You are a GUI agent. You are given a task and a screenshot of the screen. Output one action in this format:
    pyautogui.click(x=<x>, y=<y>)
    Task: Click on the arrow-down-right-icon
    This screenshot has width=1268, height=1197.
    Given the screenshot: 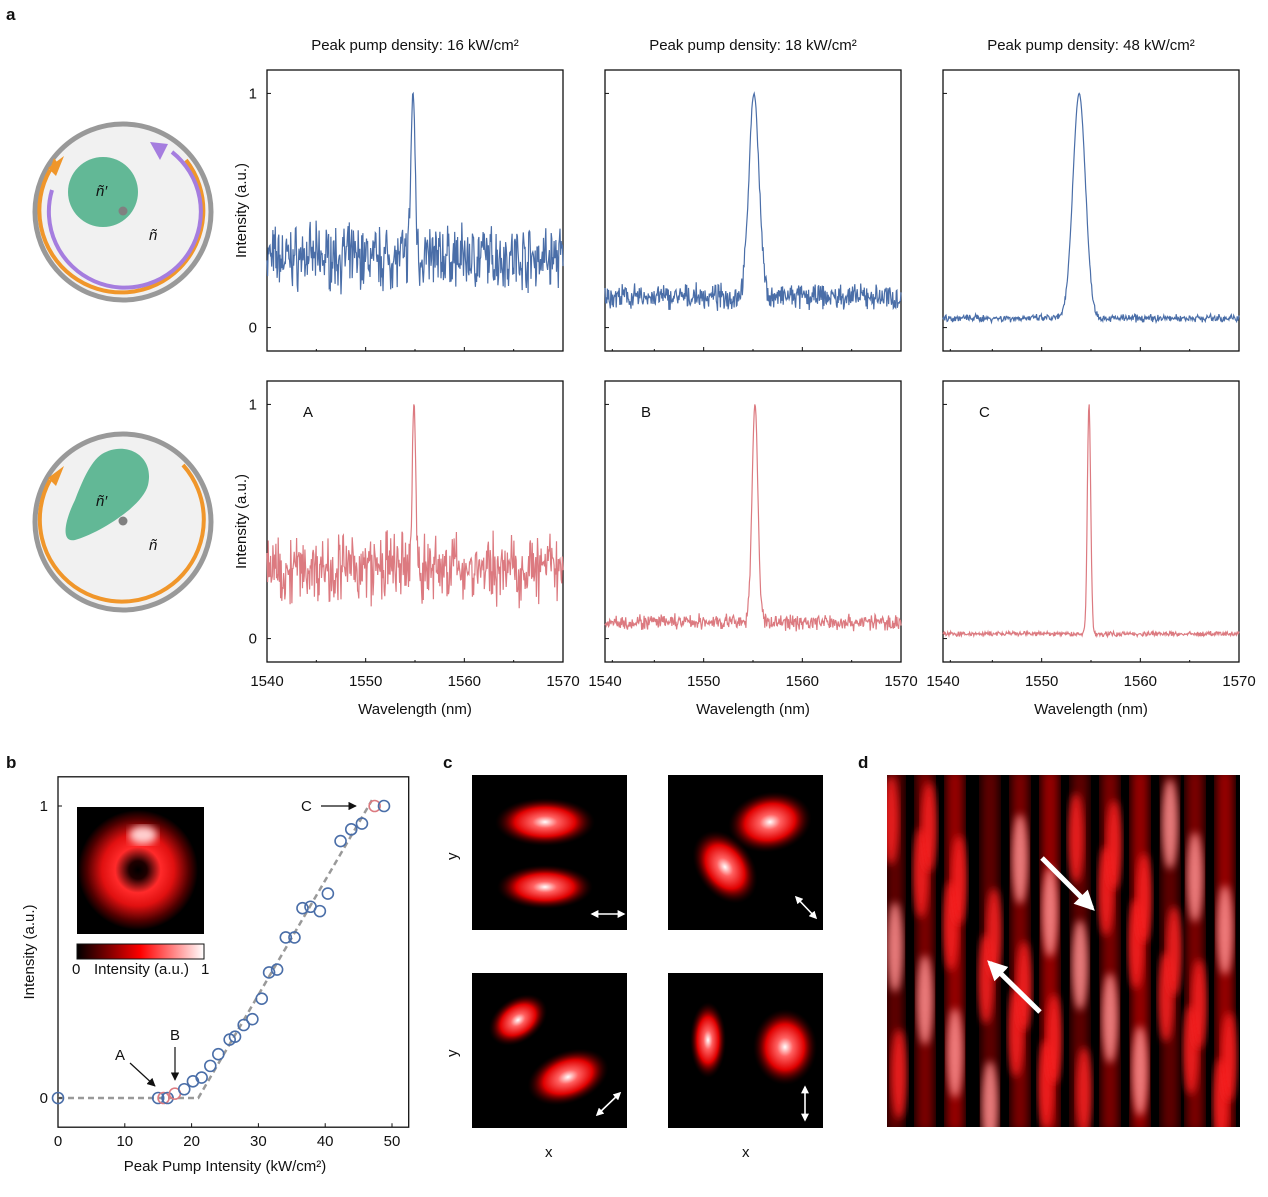 What is the action you would take?
    pyautogui.click(x=1067, y=883)
    